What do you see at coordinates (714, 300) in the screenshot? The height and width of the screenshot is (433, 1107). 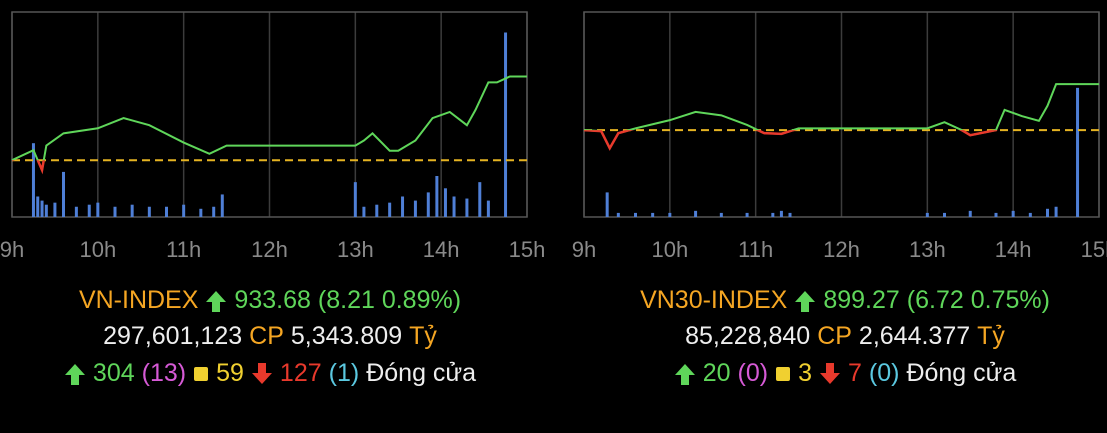 I see `index-name: VN30-INDEX` at bounding box center [714, 300].